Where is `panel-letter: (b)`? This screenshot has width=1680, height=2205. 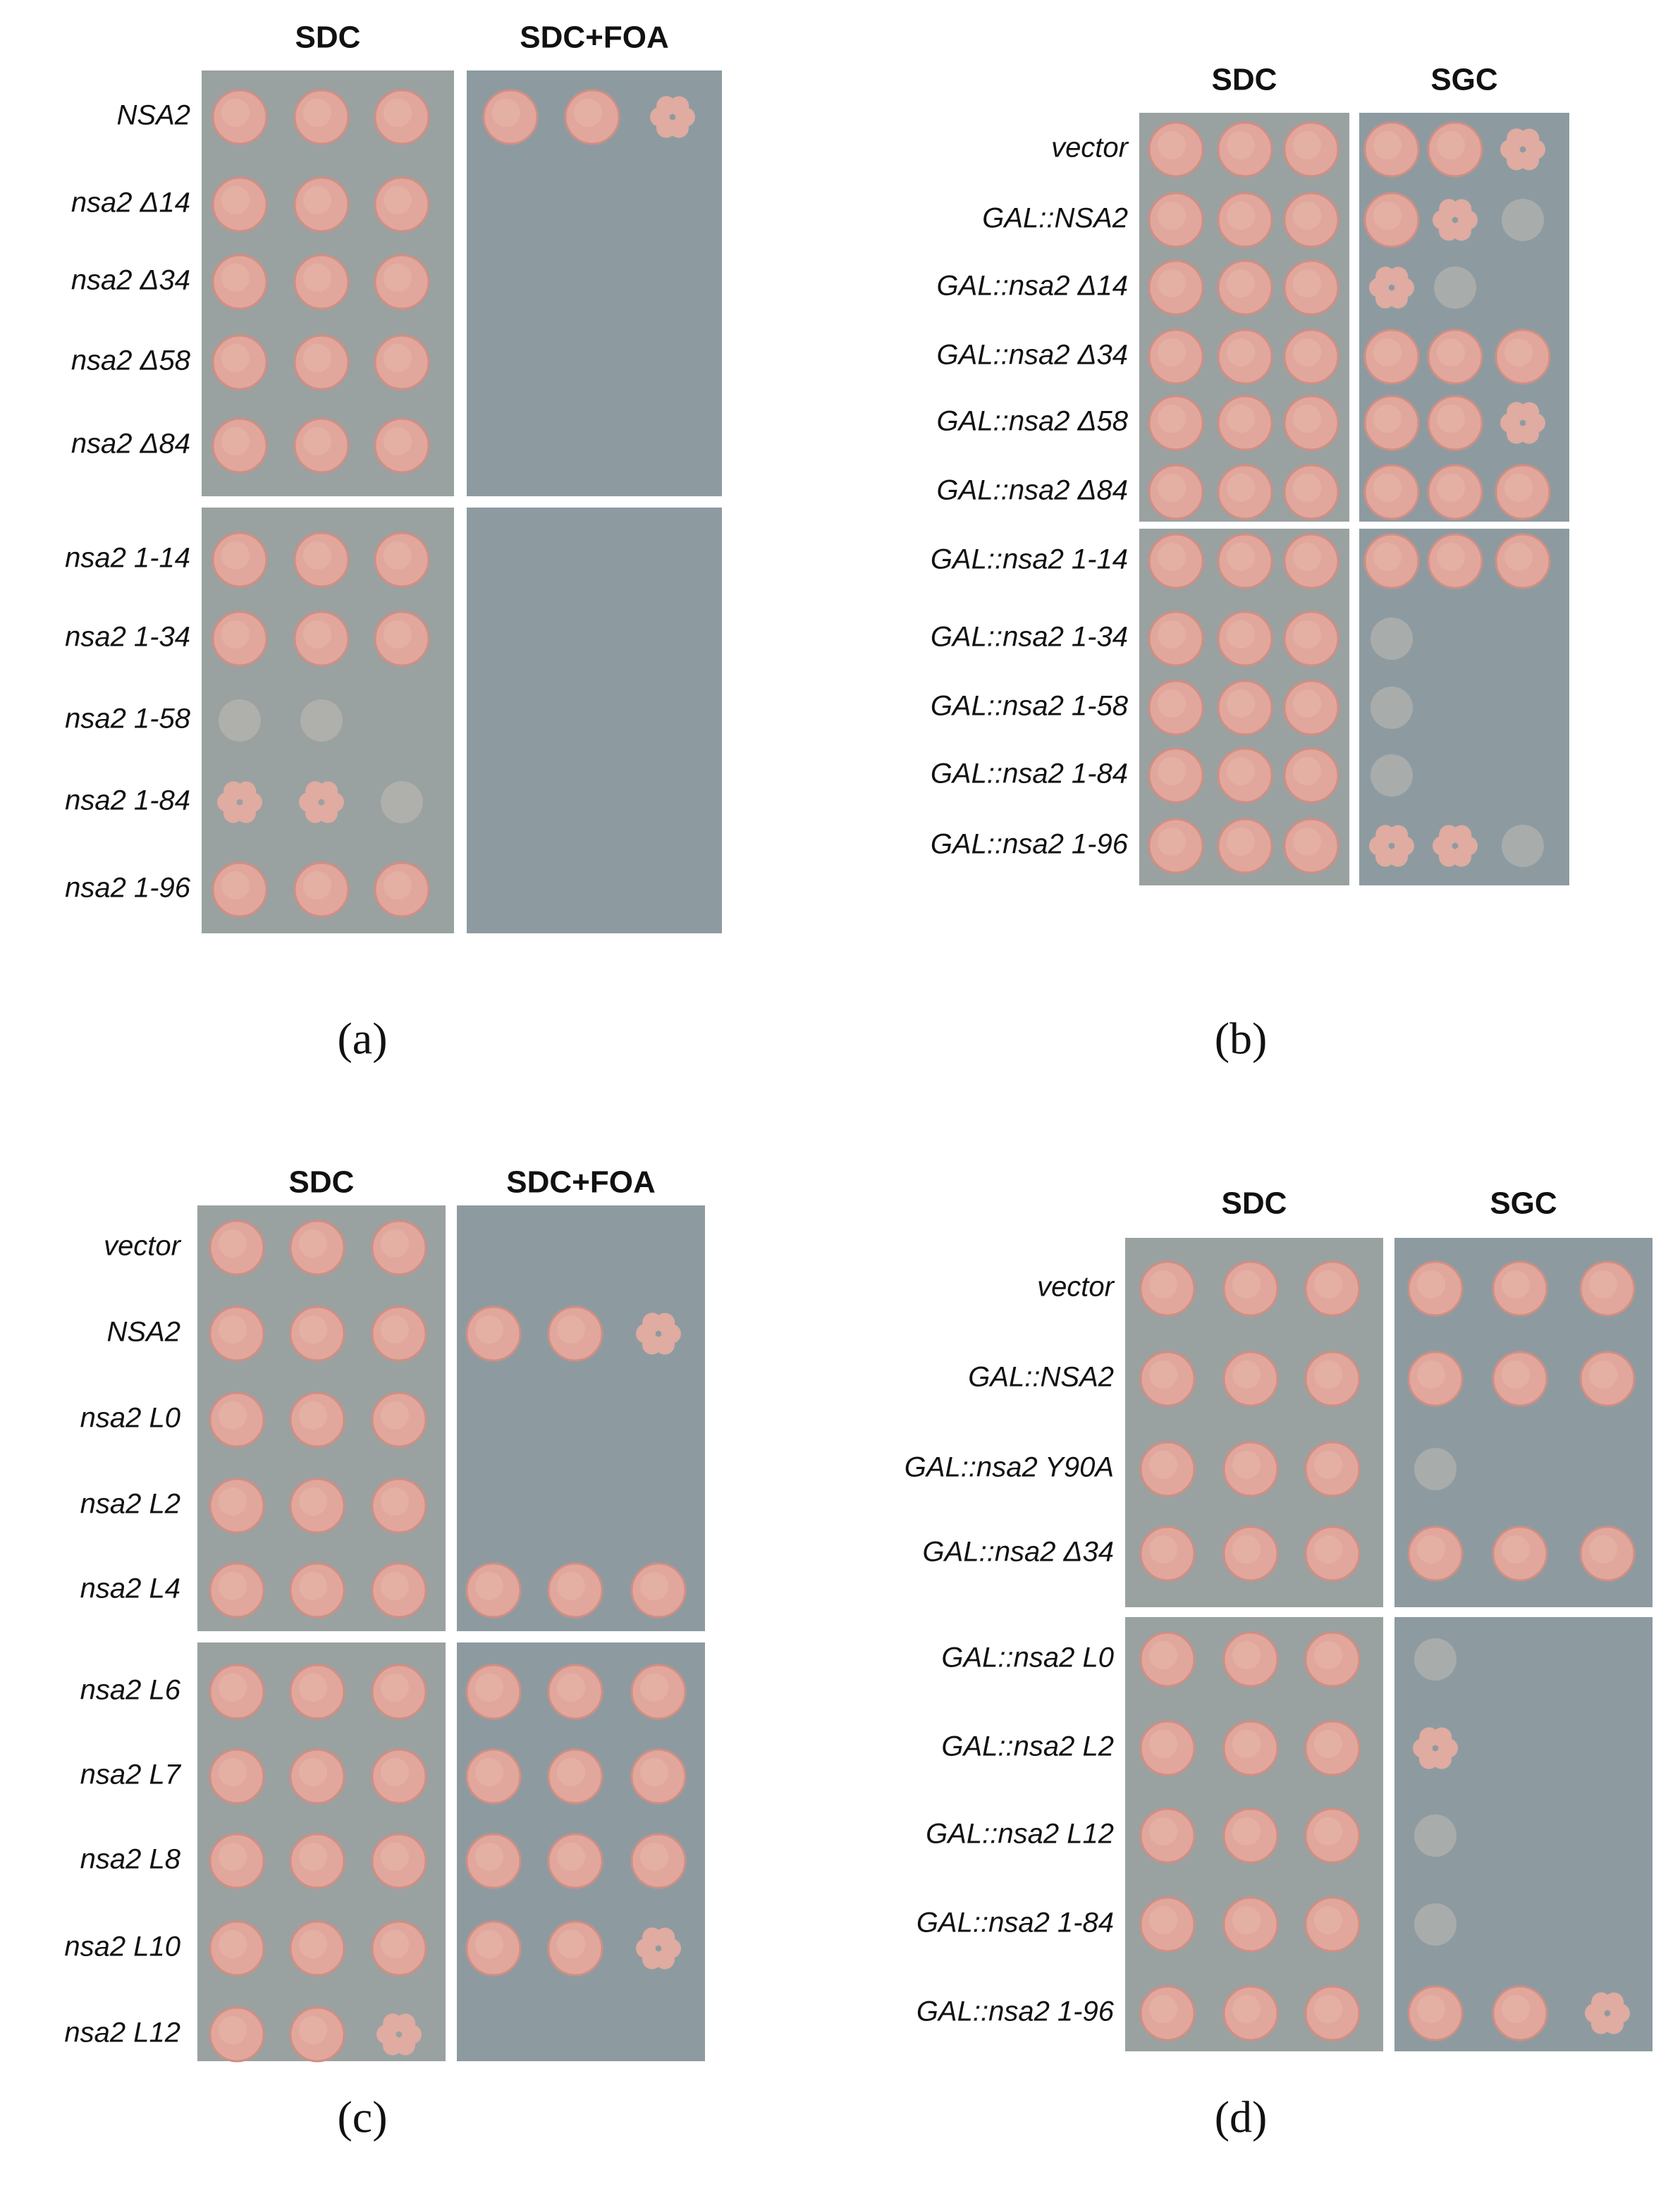 panel-letter: (b) is located at coordinates (1241, 1039).